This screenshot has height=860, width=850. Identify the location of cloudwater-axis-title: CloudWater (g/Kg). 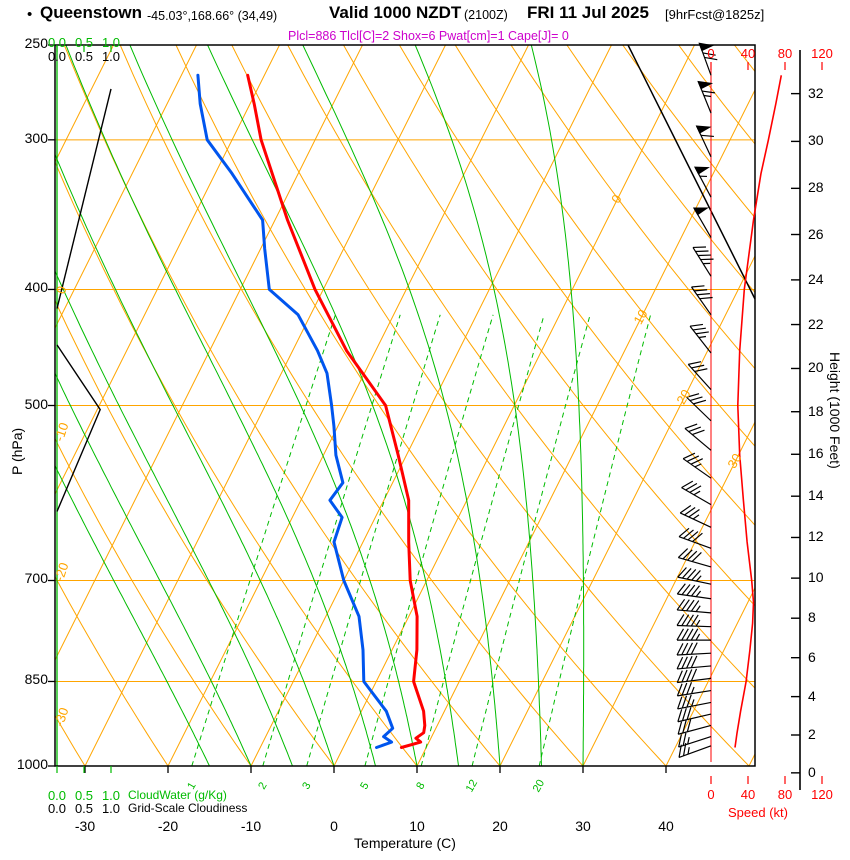
(177, 795).